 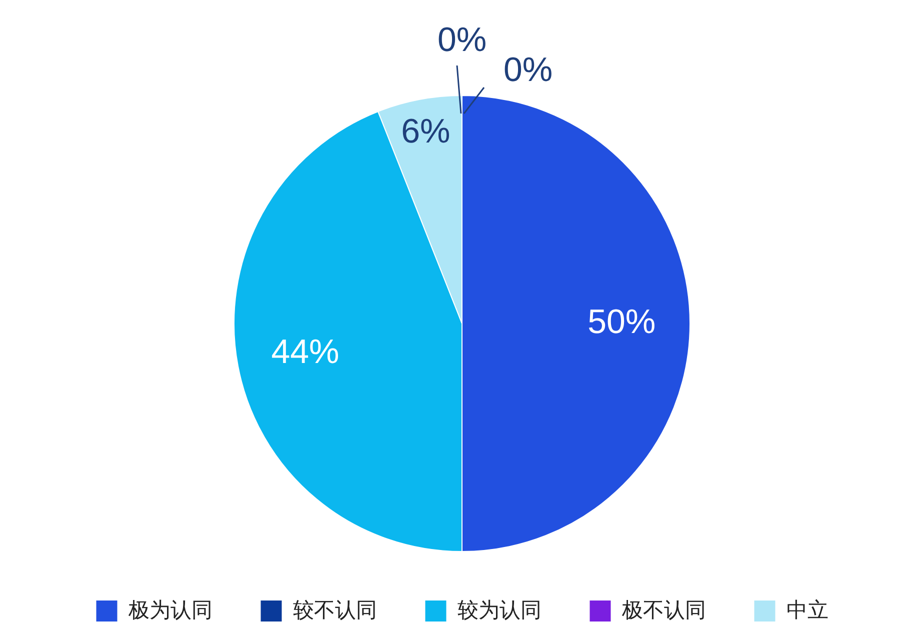 I want to click on data-label: 6%, so click(x=425, y=131).